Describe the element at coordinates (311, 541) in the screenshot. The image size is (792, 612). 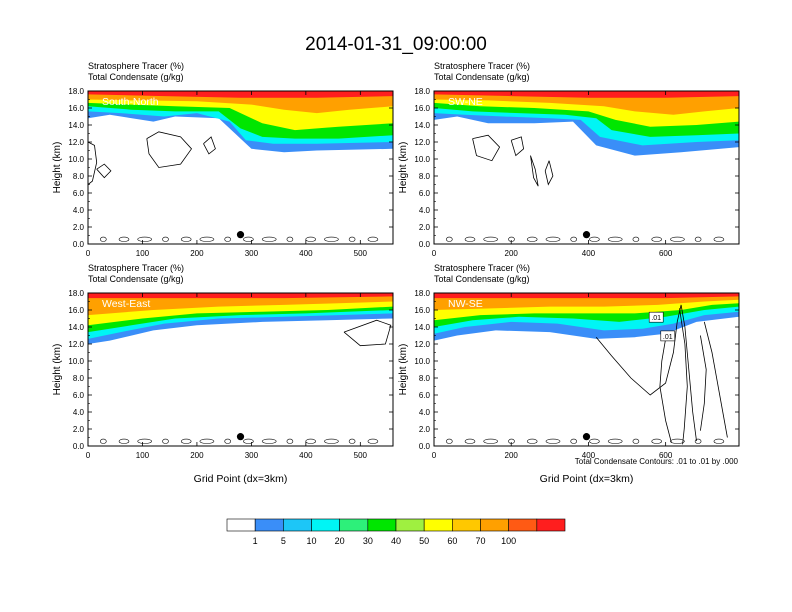
I see `colorbar-label: 10` at that location.